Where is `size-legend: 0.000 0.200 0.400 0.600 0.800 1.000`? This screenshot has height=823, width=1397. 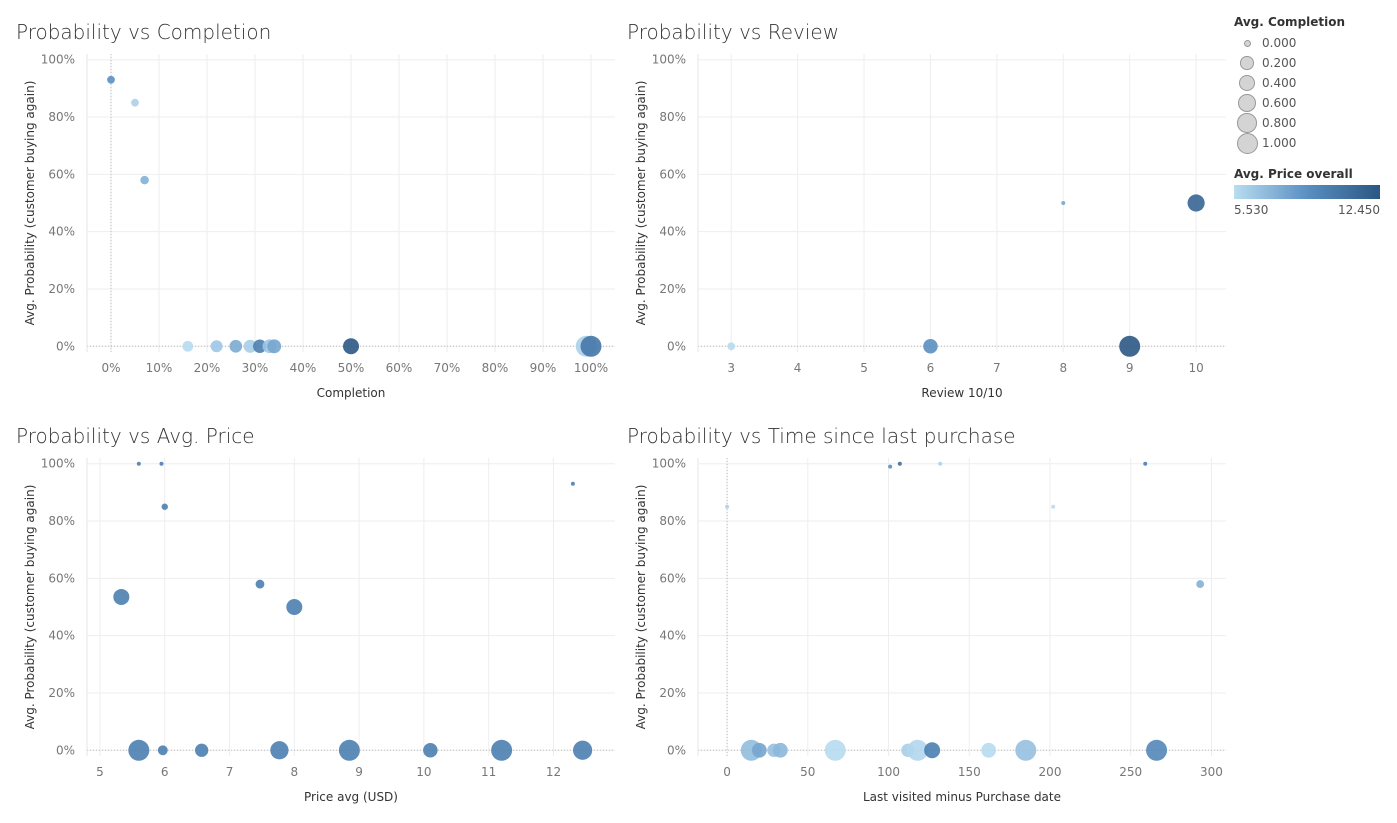 size-legend: 0.000 0.200 0.400 0.600 0.800 1.000 is located at coordinates (1314, 93).